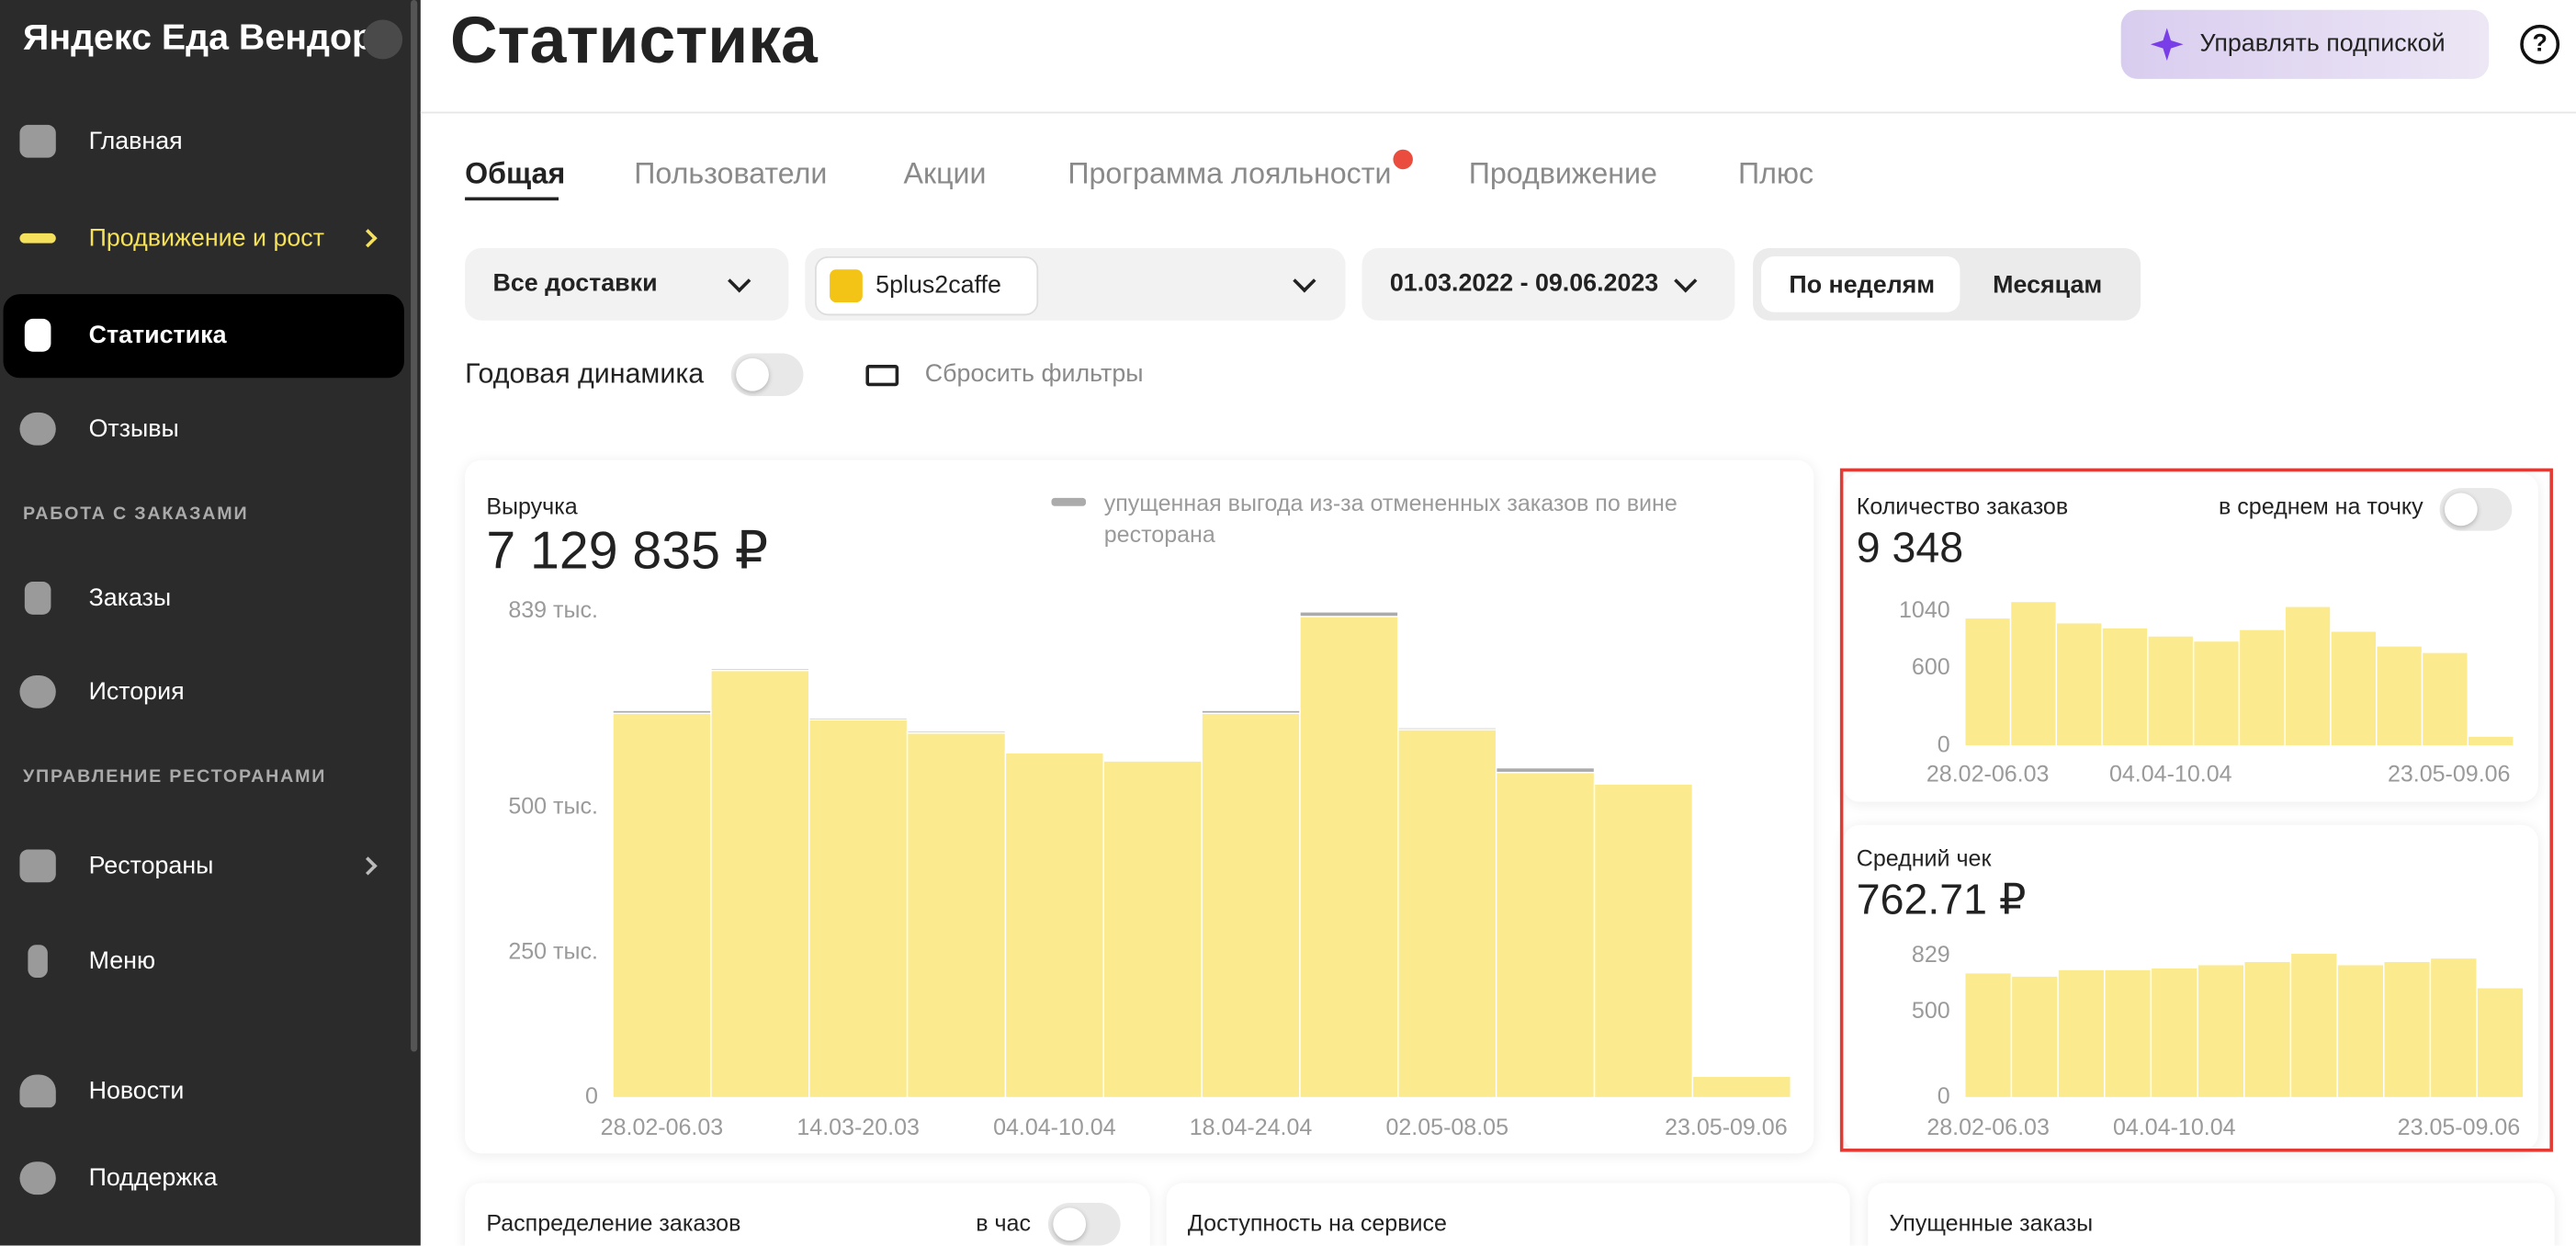 This screenshot has width=2576, height=1246. Describe the element at coordinates (136, 1091) in the screenshot. I see `nav-item: Новости` at that location.